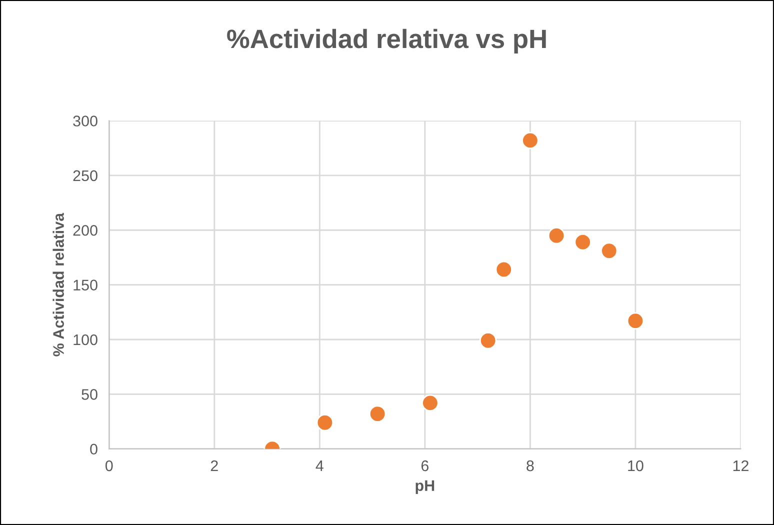 This screenshot has height=525, width=774. I want to click on x-tick-label: 2, so click(214, 466).